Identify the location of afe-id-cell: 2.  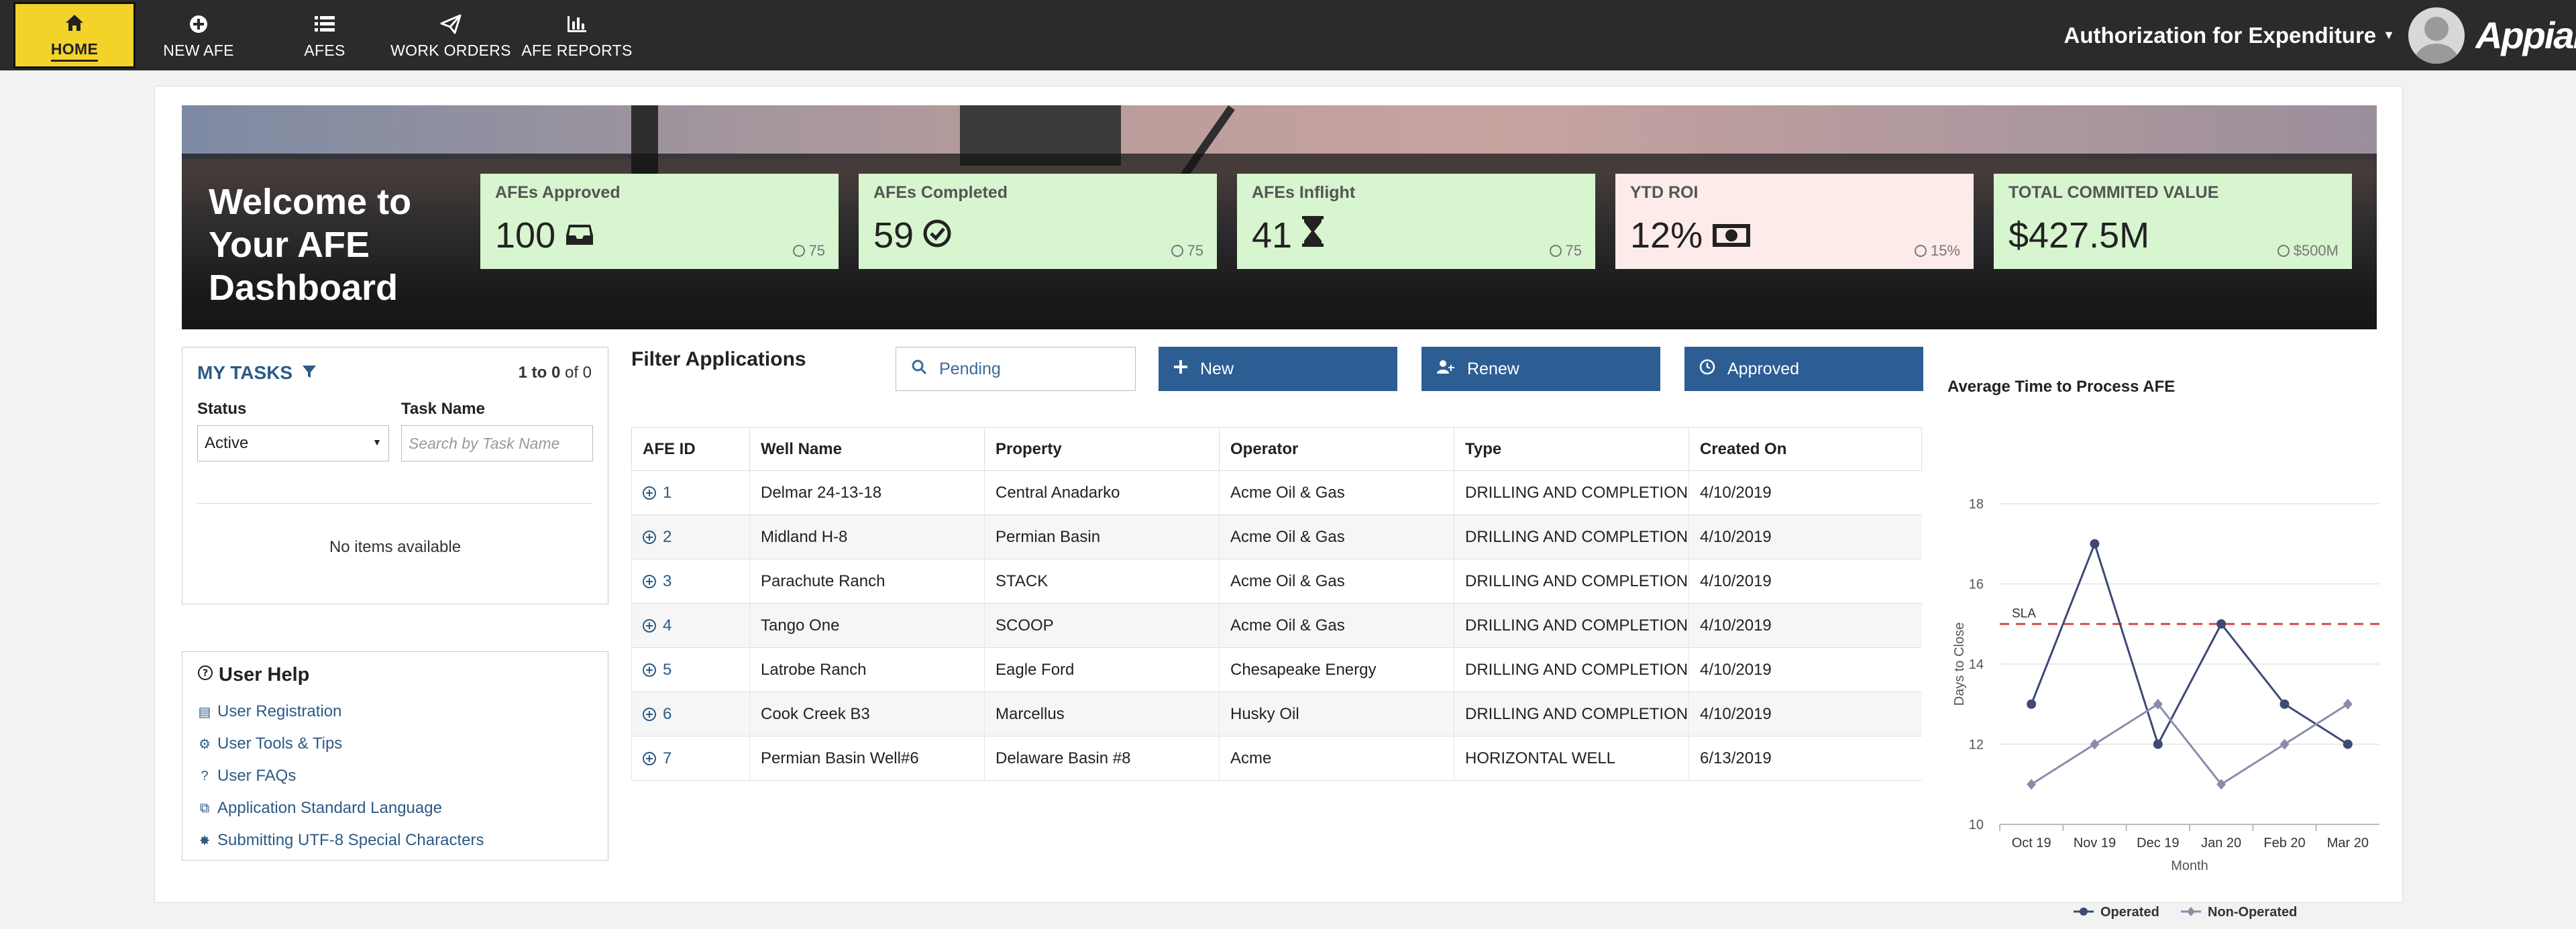
(691, 537).